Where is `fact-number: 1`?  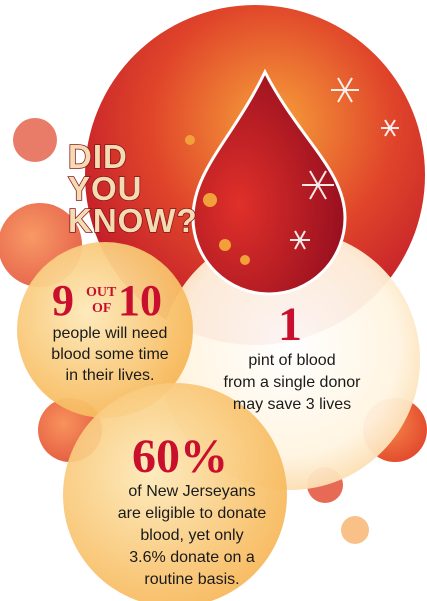
fact-number: 1 is located at coordinates (290, 324).